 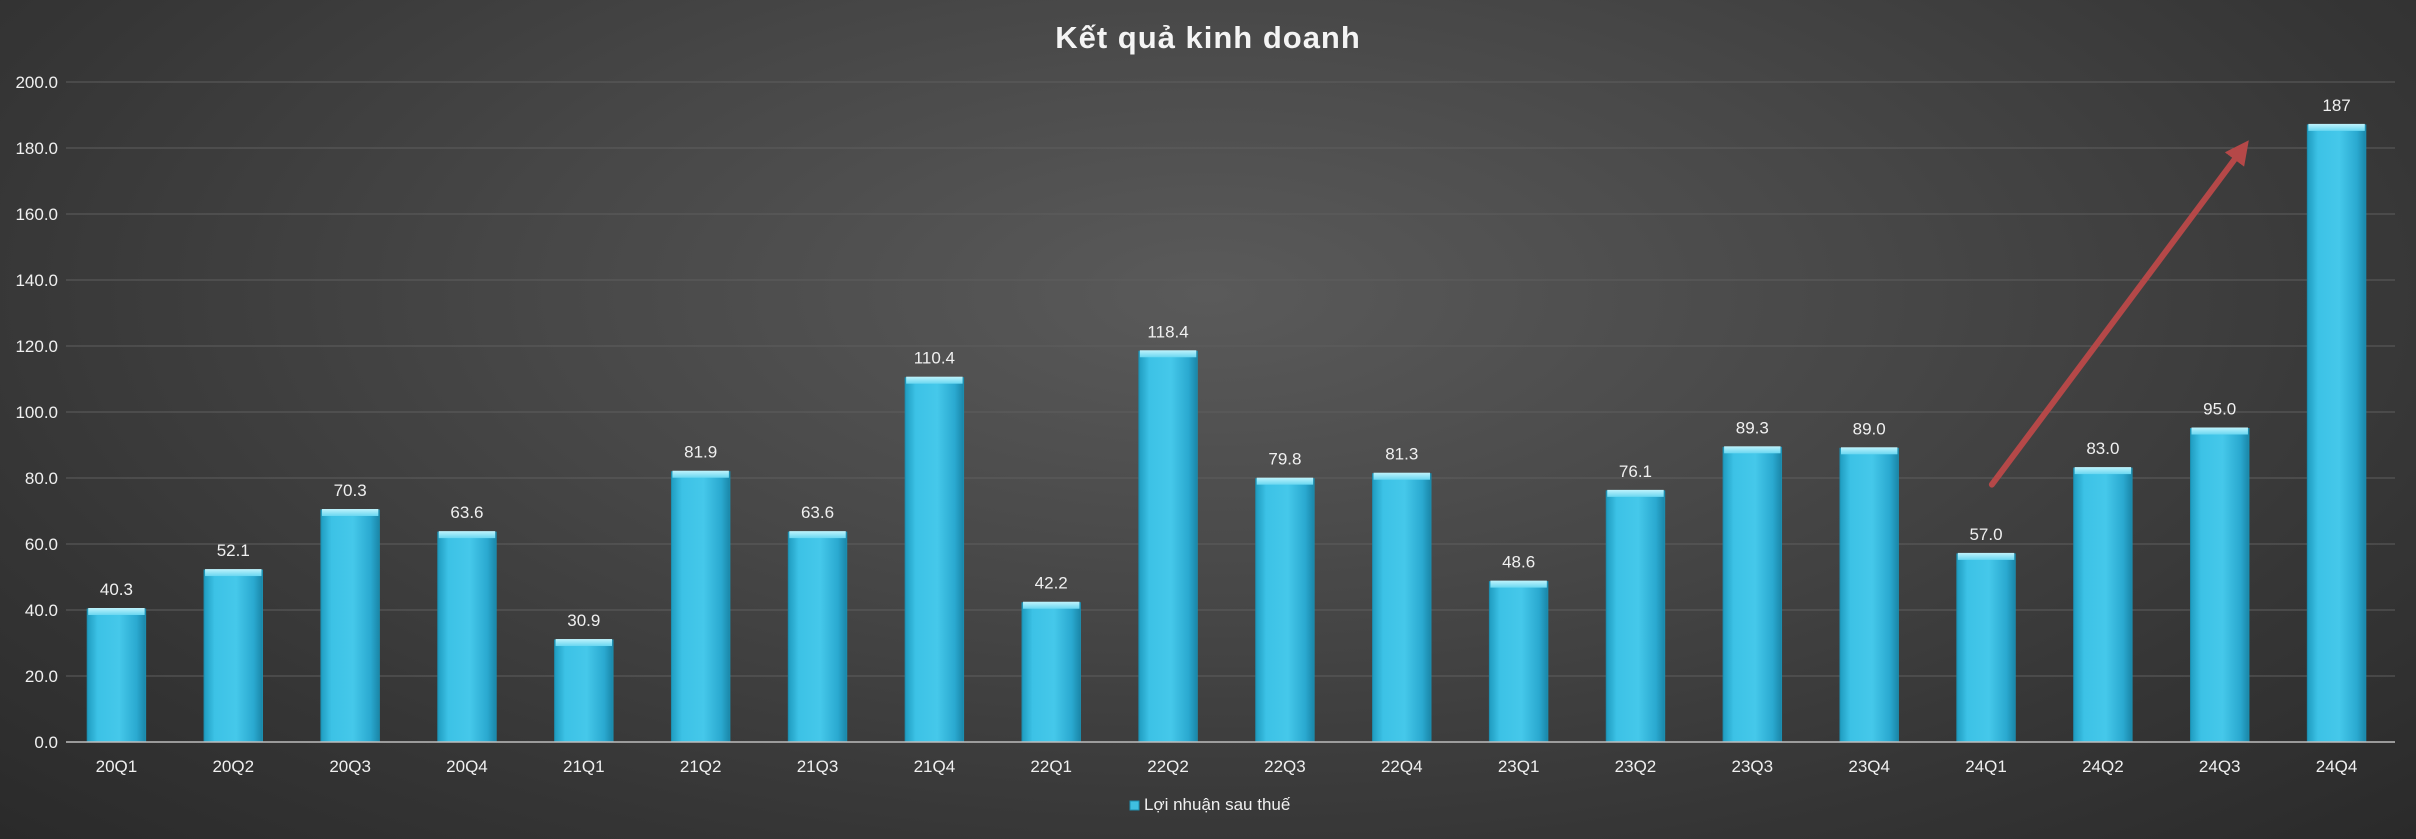 I want to click on x-tick-label: 20Q3, so click(x=350, y=766).